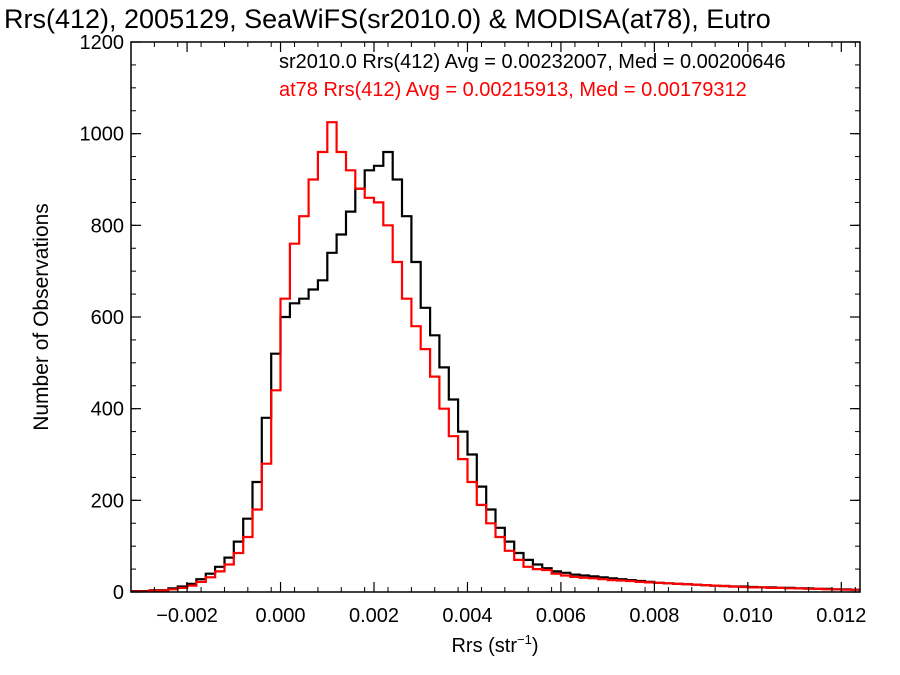  What do you see at coordinates (107, 410) in the screenshot?
I see `y-tick-label: 400` at bounding box center [107, 410].